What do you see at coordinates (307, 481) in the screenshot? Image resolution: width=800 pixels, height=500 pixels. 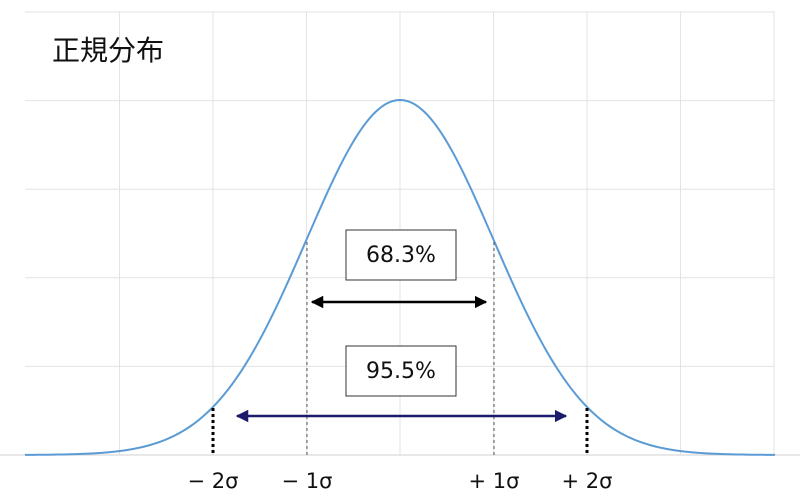 I see `axis-label: − 1σ` at bounding box center [307, 481].